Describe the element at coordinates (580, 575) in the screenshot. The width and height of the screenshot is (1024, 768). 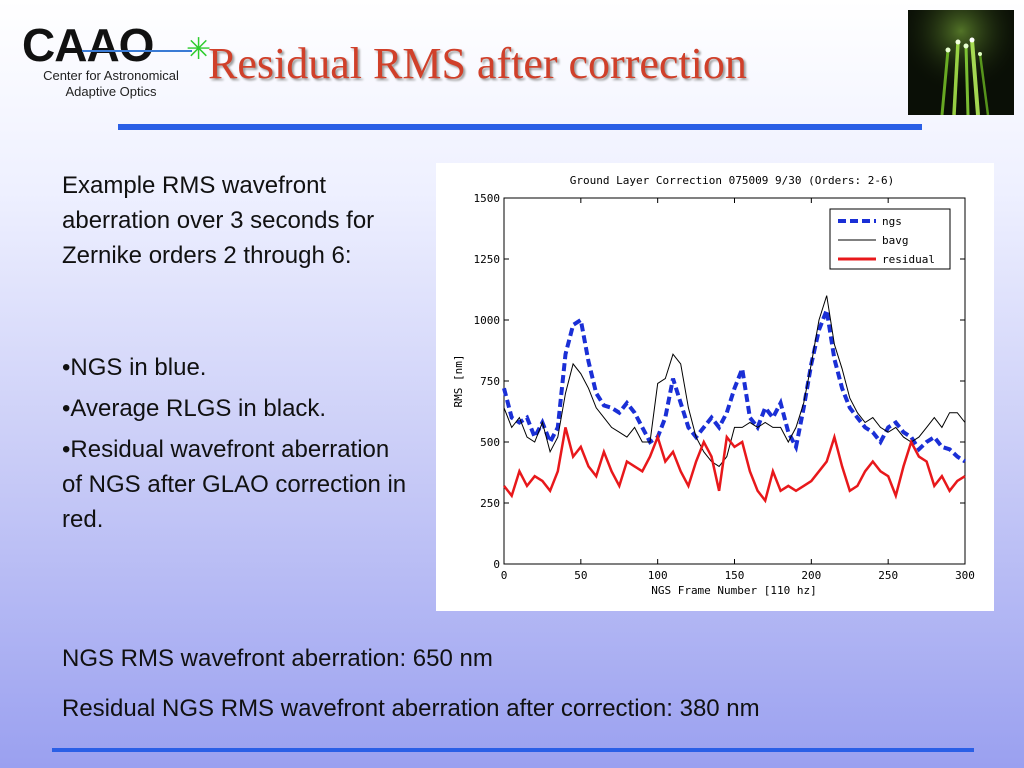
I see `x-tick-label: 50` at that location.